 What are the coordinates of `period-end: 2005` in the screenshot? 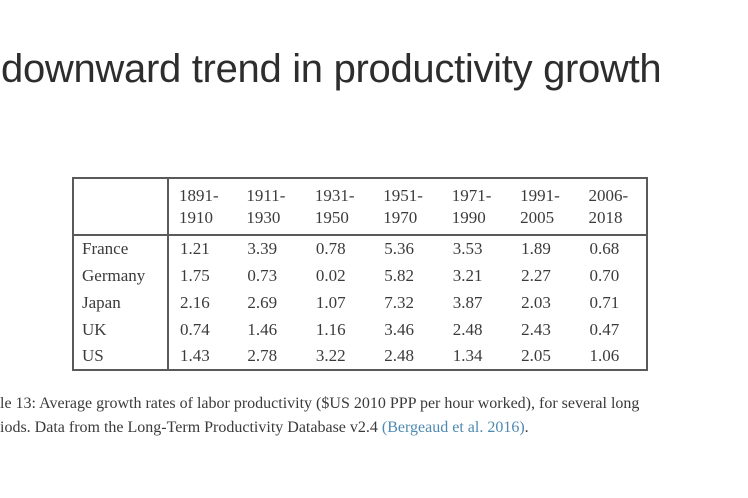 It's located at (537, 217).